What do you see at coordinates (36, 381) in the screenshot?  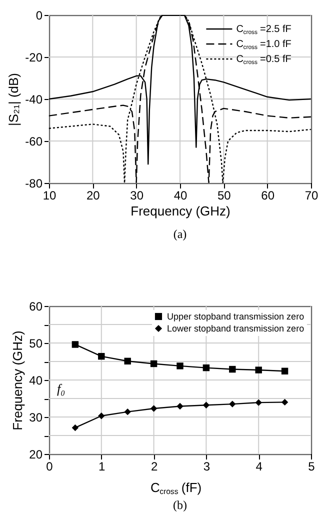 I see `y-tick-label: 40` at bounding box center [36, 381].